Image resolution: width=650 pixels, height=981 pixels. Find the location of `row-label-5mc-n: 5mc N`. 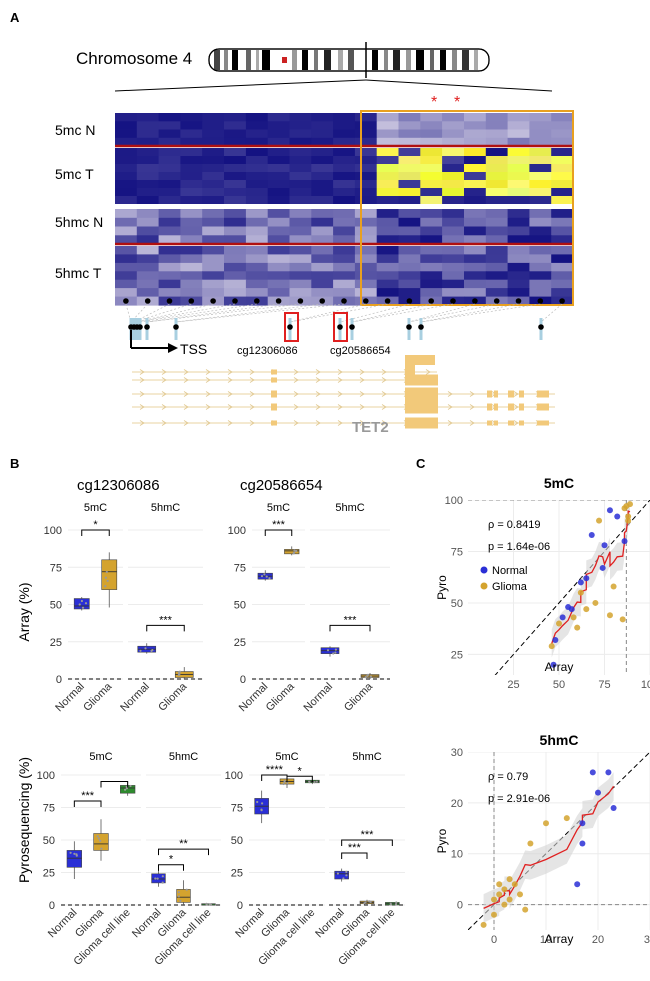

row-label-5mc-n: 5mc N is located at coordinates (75, 130).